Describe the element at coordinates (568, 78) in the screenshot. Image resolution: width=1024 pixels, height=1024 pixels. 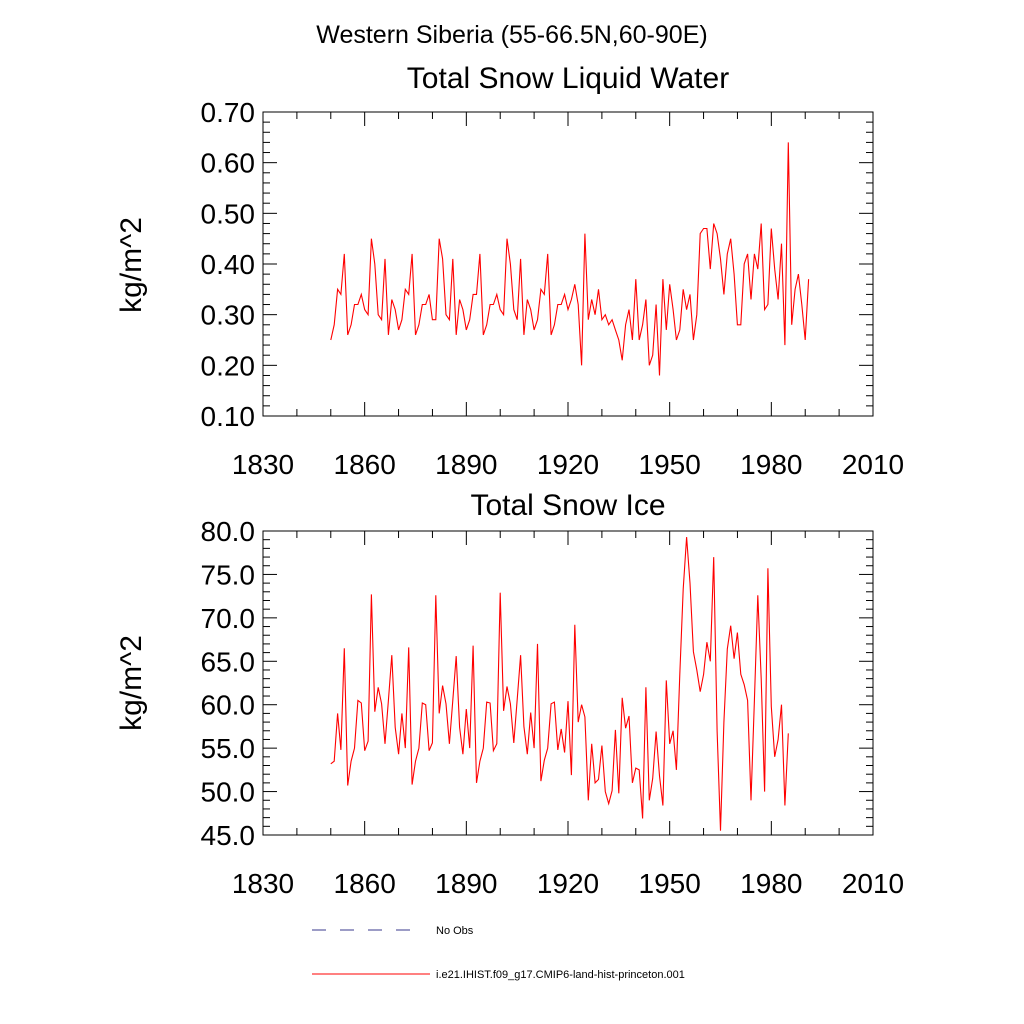
I see `panel-title: Total Snow Liquid Water` at that location.